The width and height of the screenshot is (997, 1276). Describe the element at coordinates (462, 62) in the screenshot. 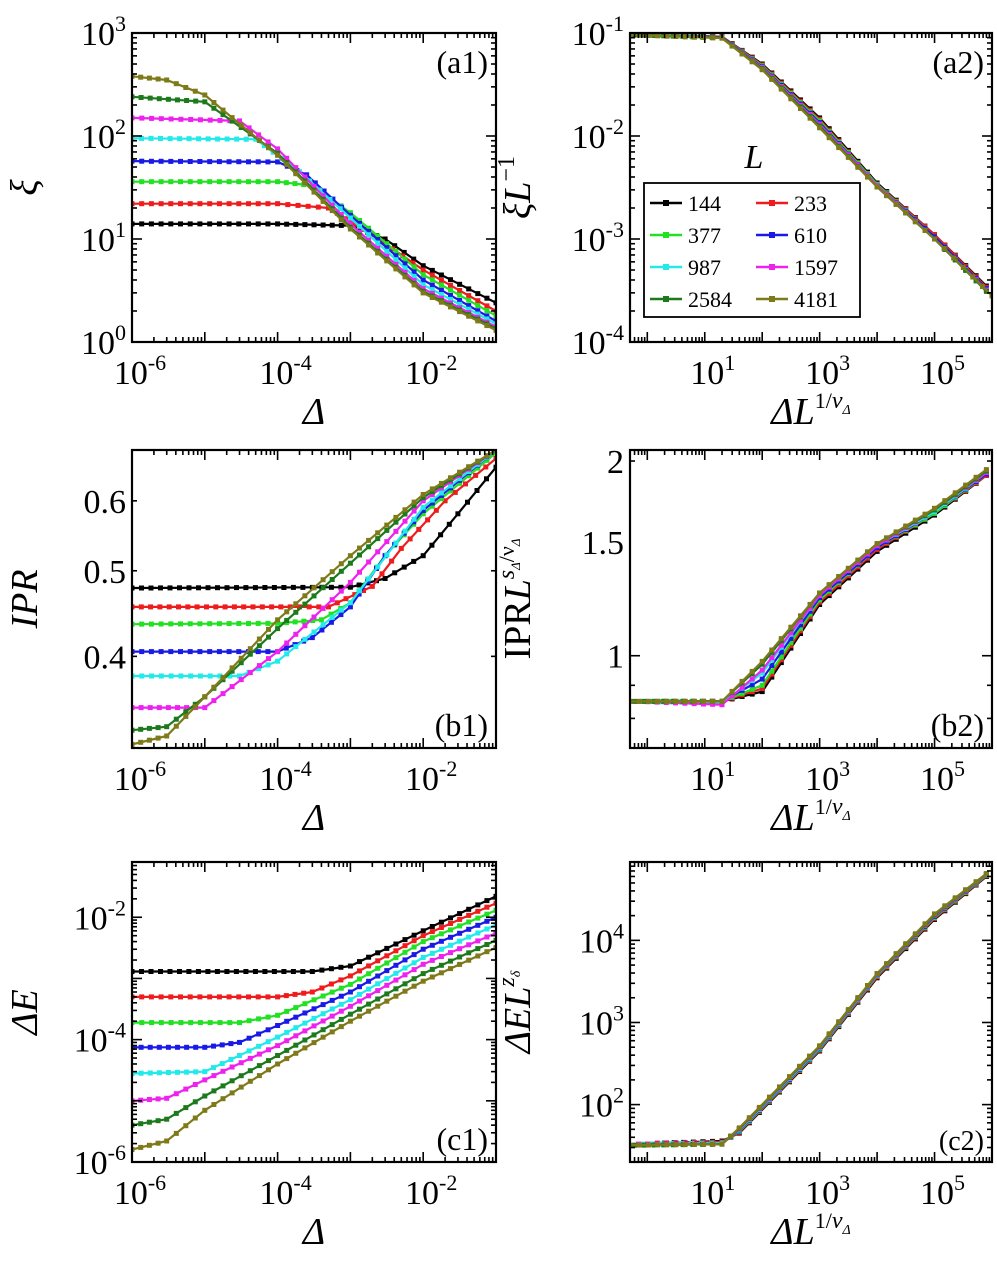

I see `panel-label: (a1)` at that location.